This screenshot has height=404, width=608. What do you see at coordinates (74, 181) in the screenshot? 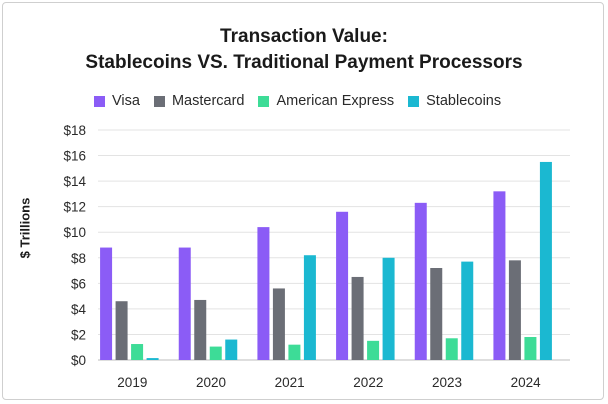
I see `y-tick-label: $14` at bounding box center [74, 181].